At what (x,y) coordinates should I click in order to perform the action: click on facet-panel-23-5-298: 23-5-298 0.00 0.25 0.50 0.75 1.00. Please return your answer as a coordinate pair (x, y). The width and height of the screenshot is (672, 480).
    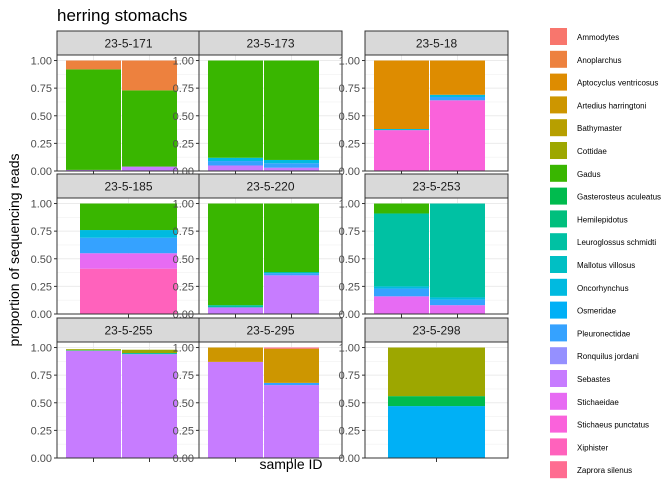
    Looking at the image, I should click on (424, 391).